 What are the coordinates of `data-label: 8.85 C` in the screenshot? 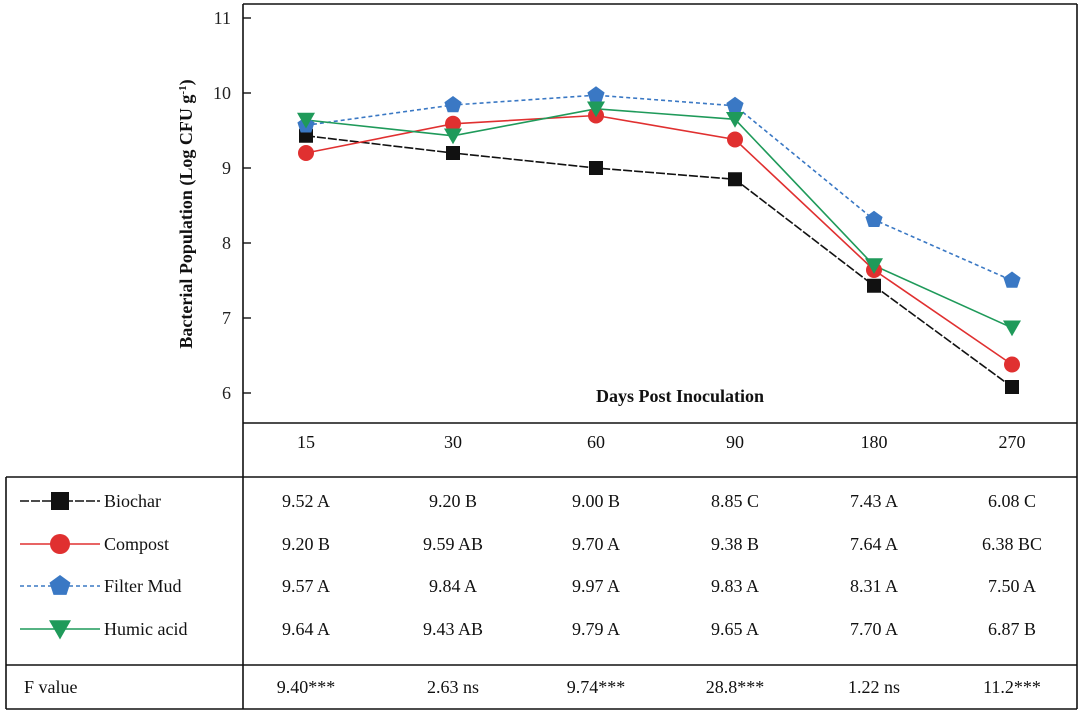 It's located at (735, 501).